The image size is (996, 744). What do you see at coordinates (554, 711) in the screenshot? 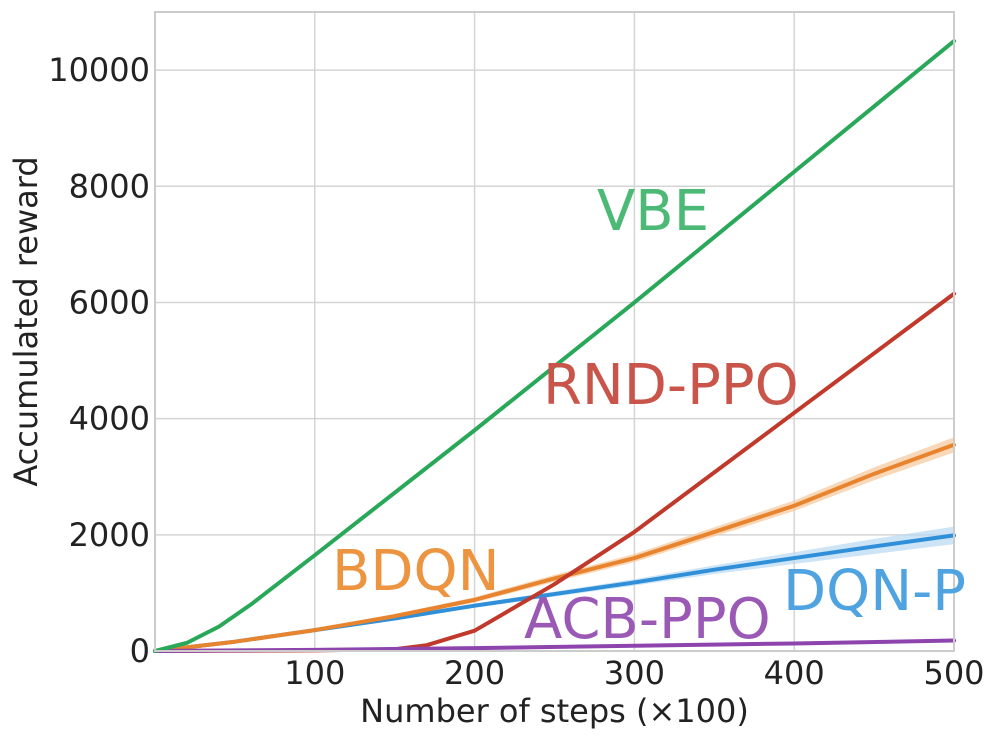
I see `x-axis-label: Number of steps (×100)` at bounding box center [554, 711].